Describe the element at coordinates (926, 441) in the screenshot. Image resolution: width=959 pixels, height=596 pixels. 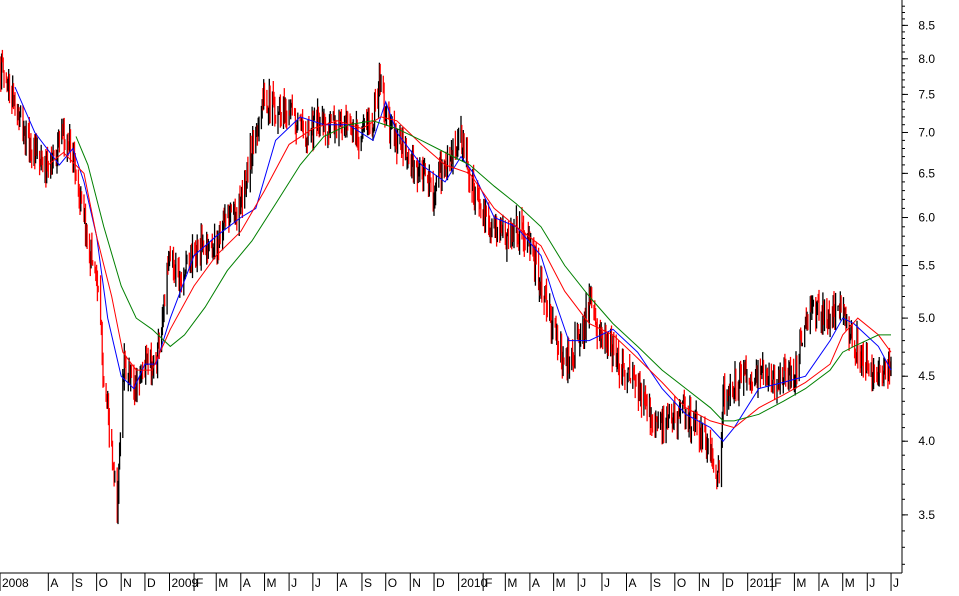
I see `y-tick-label: 4.0` at that location.